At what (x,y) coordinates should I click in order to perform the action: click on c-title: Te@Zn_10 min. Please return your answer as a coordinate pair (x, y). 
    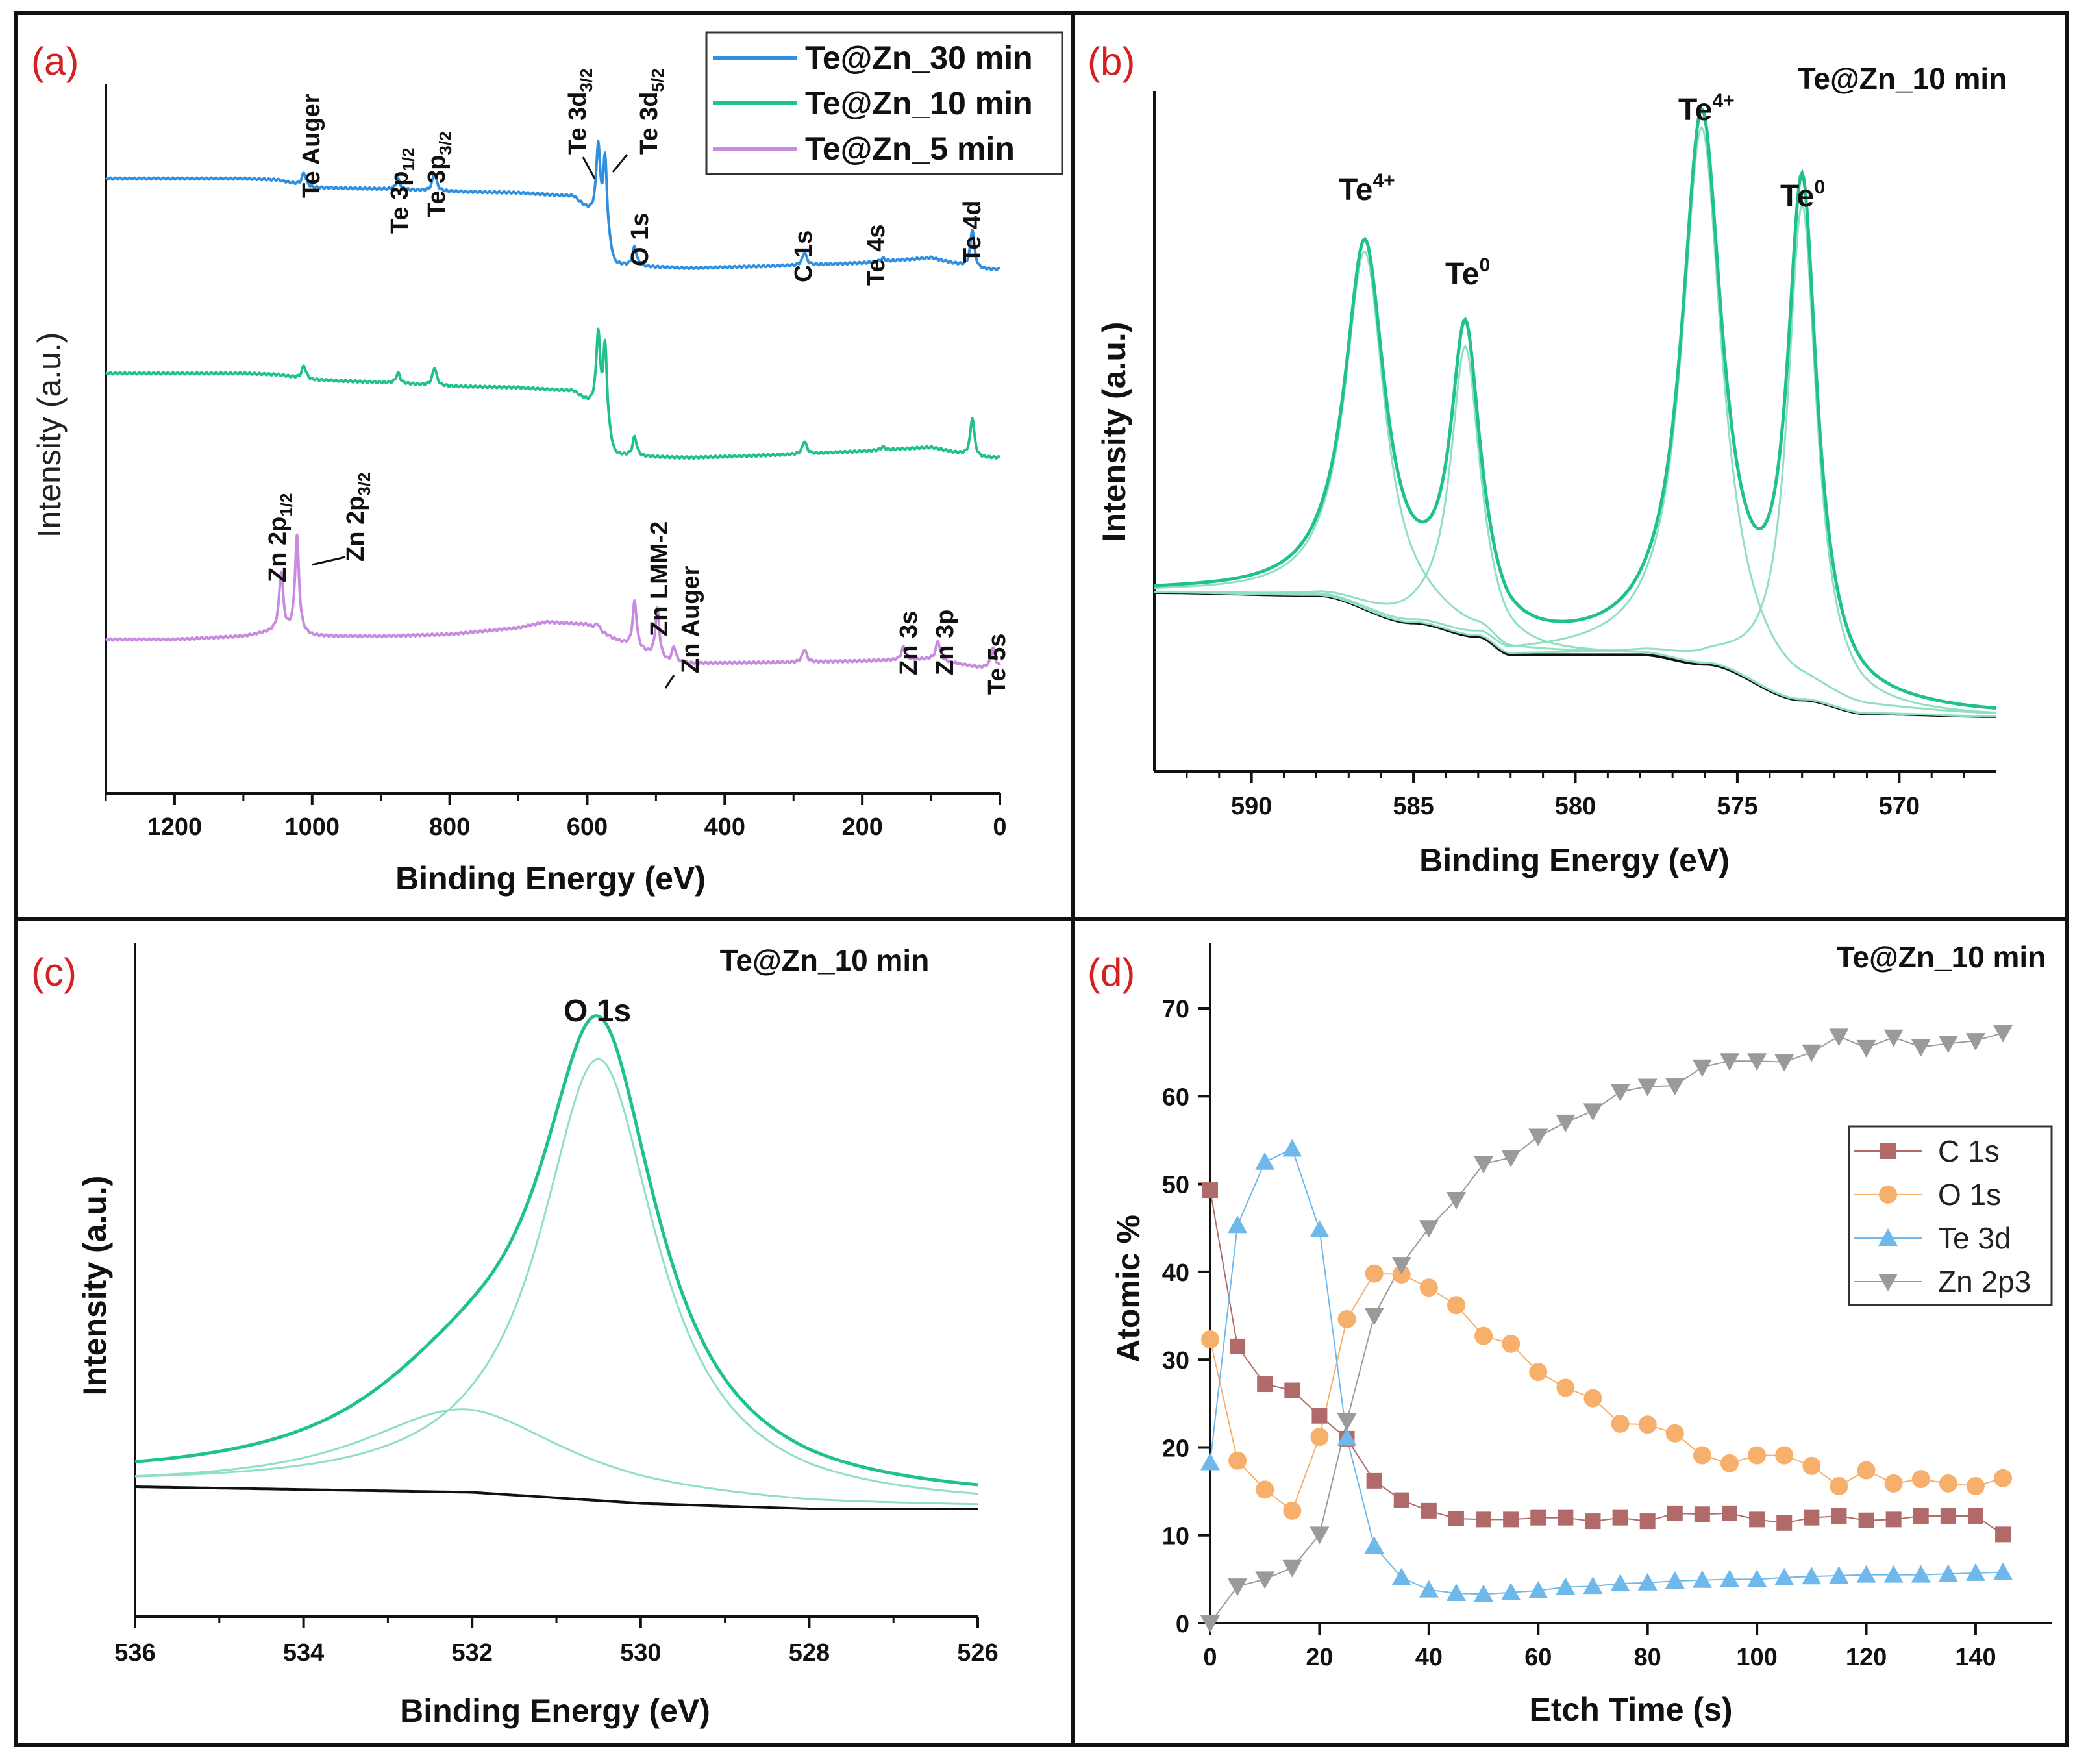
    Looking at the image, I should click on (825, 960).